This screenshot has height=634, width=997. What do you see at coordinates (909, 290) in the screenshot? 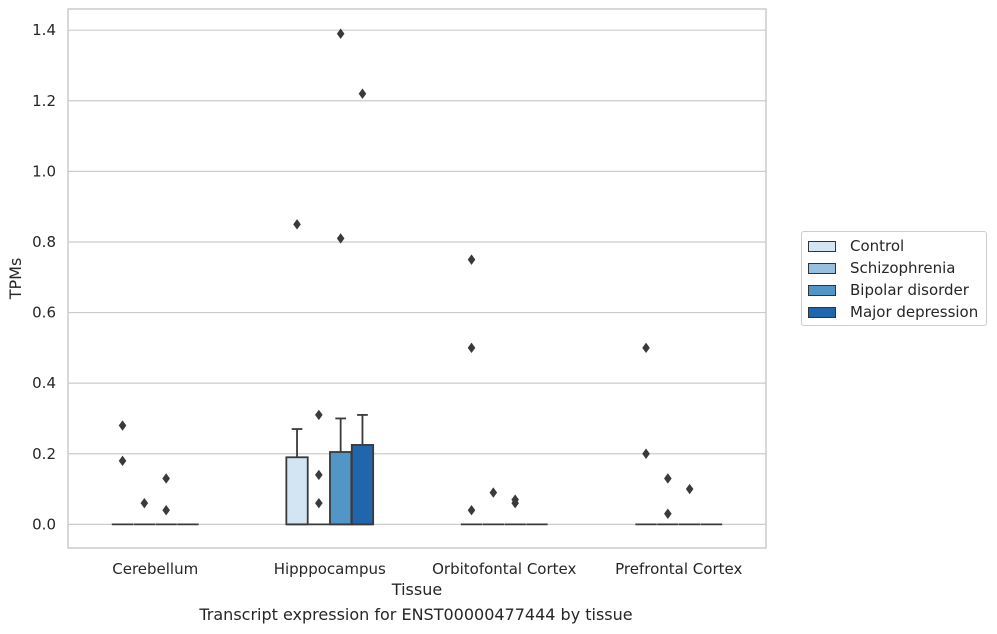
I see `legend-label-bipolar-disorder: Bipolar disorder` at bounding box center [909, 290].